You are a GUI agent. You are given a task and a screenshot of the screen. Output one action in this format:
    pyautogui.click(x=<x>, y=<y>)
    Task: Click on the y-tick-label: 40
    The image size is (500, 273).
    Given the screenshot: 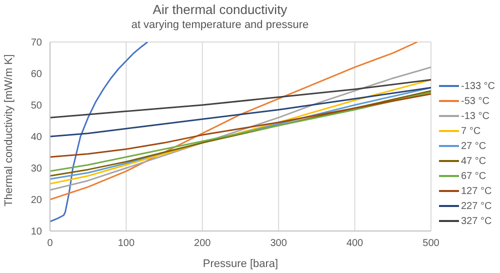 What is the action you would take?
    pyautogui.click(x=36, y=138)
    